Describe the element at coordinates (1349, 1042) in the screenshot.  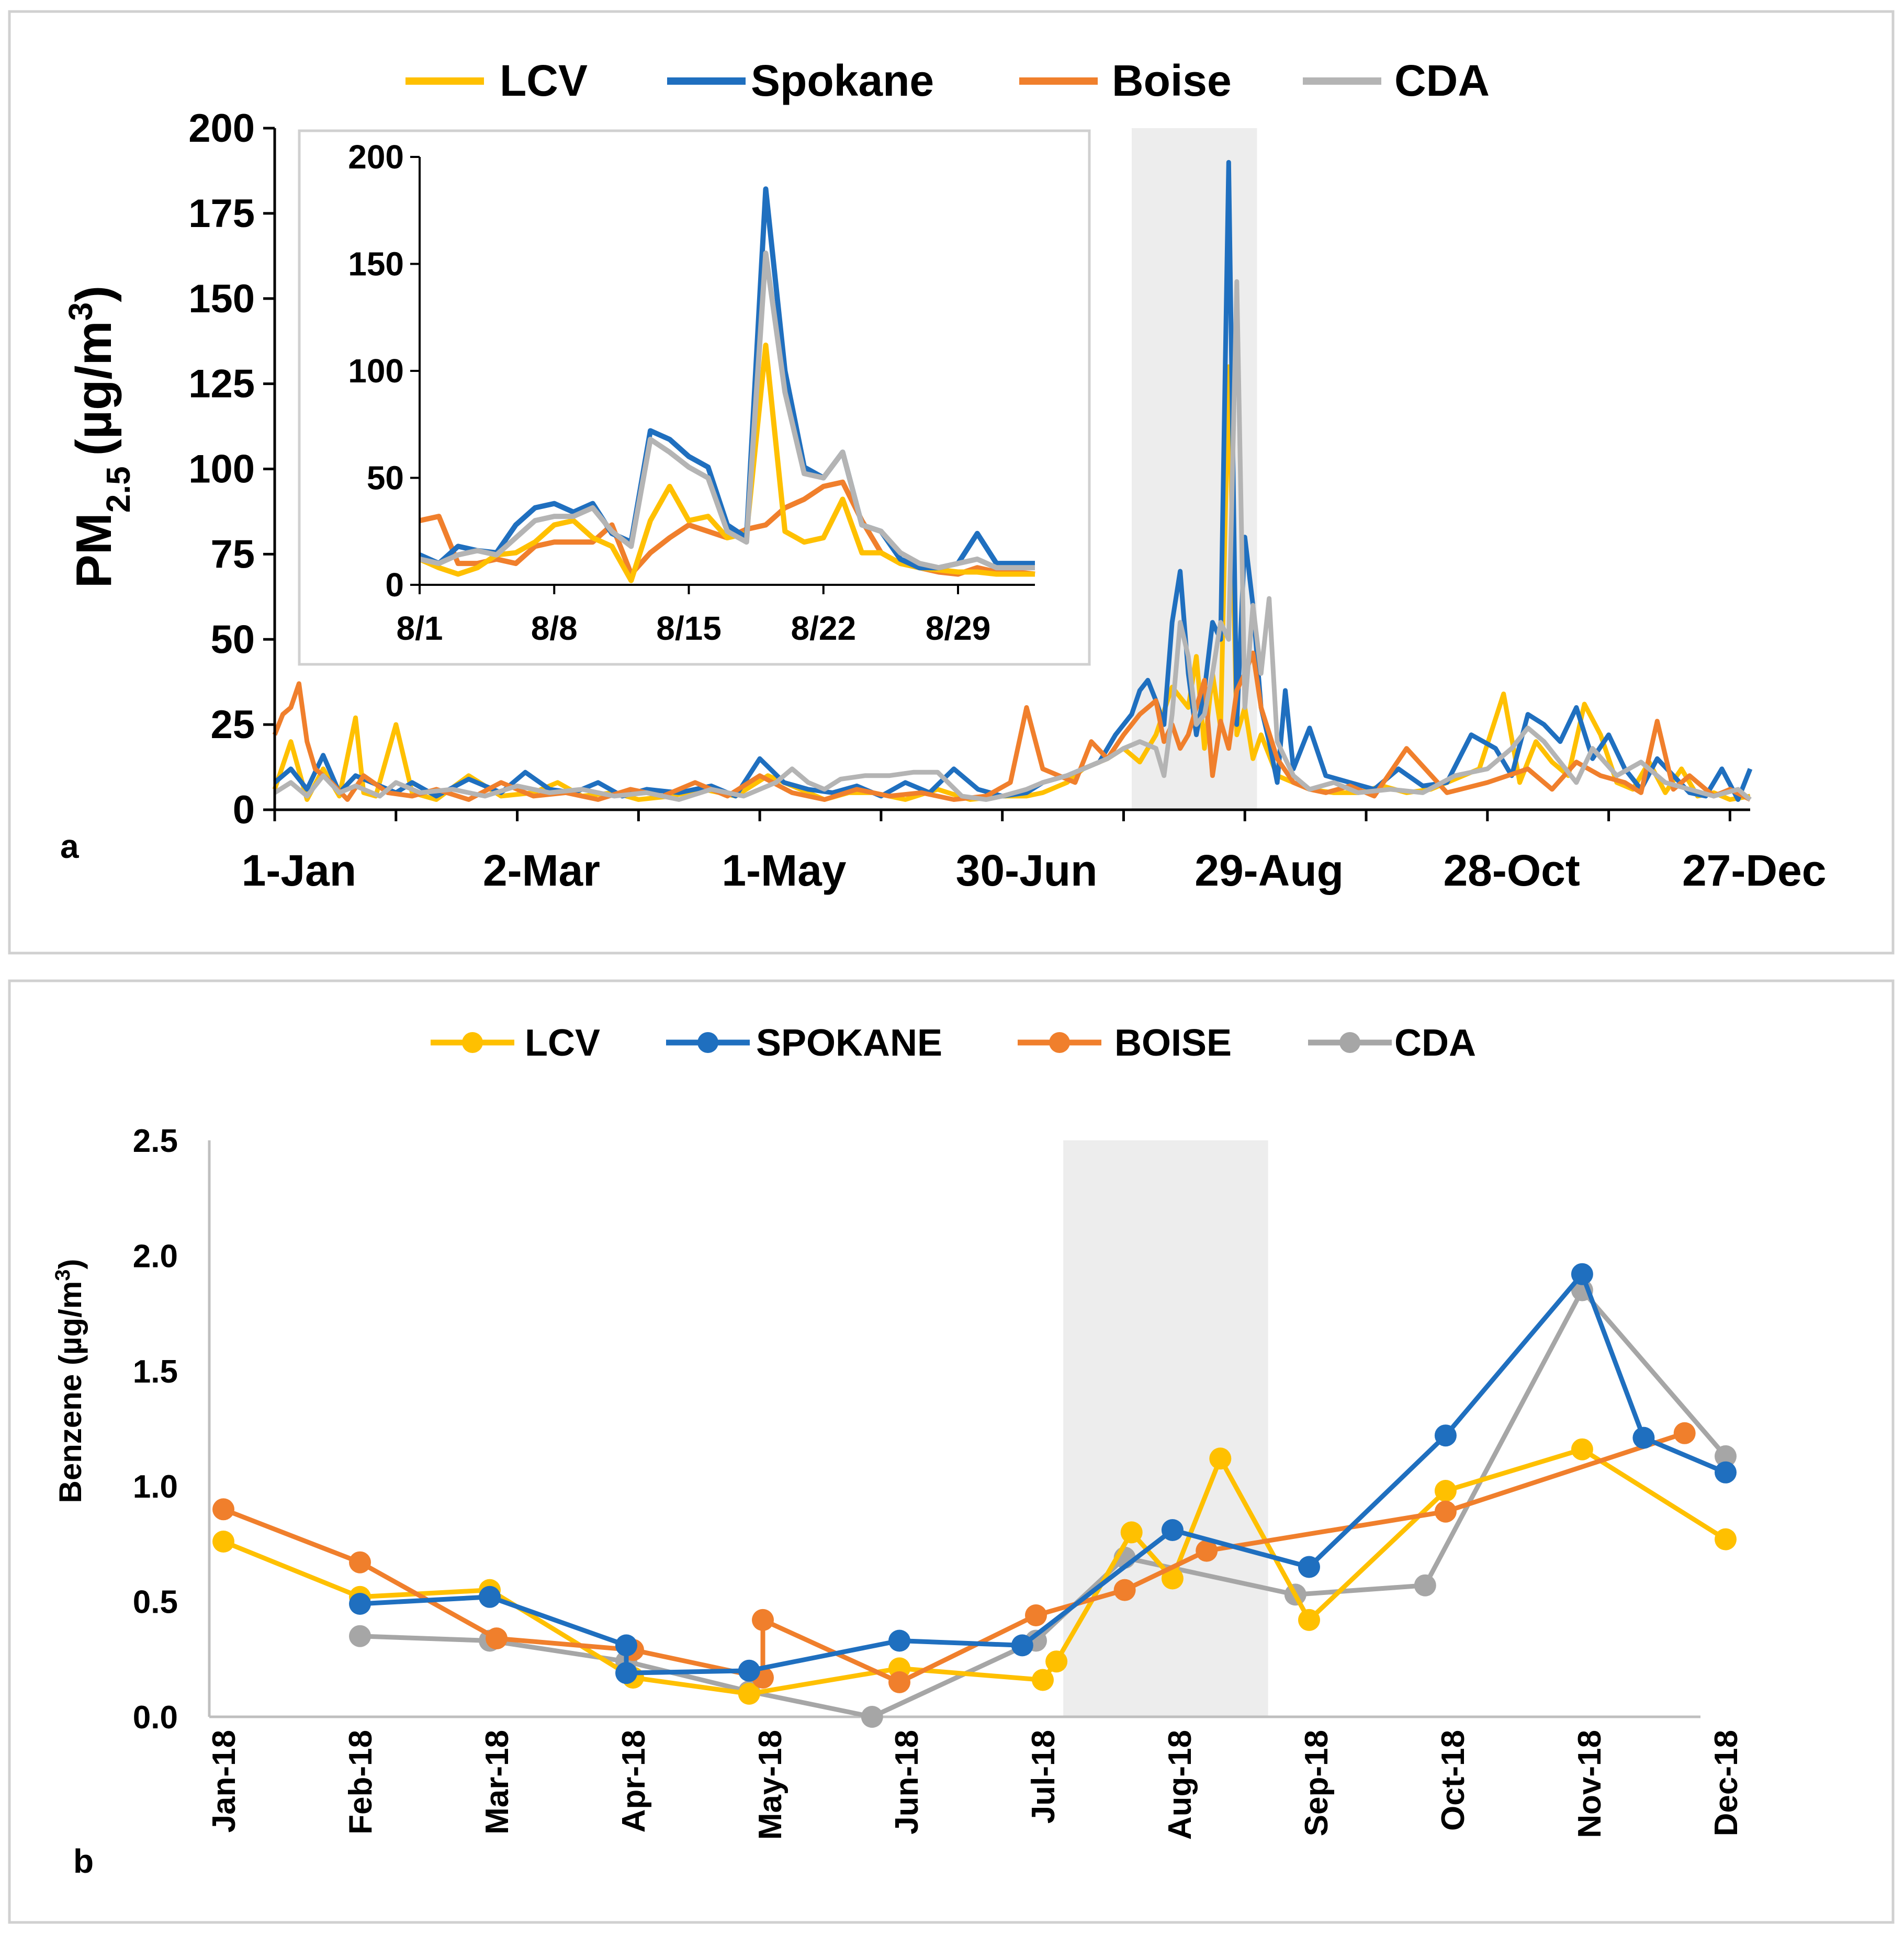
I see `legend-marker-cda-b` at that location.